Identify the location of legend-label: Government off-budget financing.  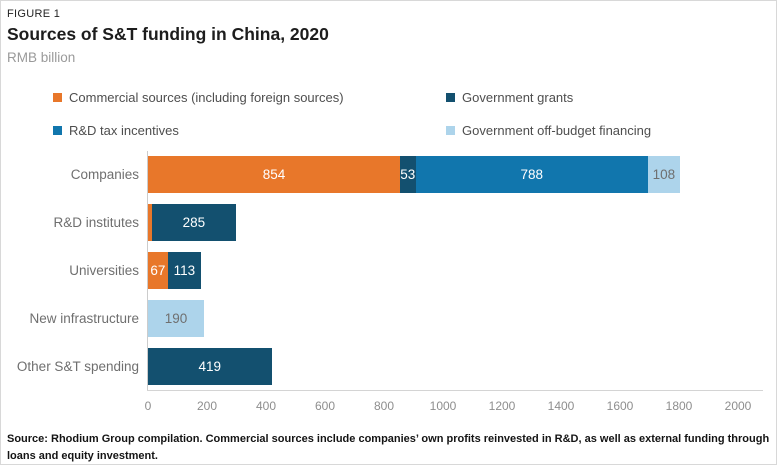
(557, 130).